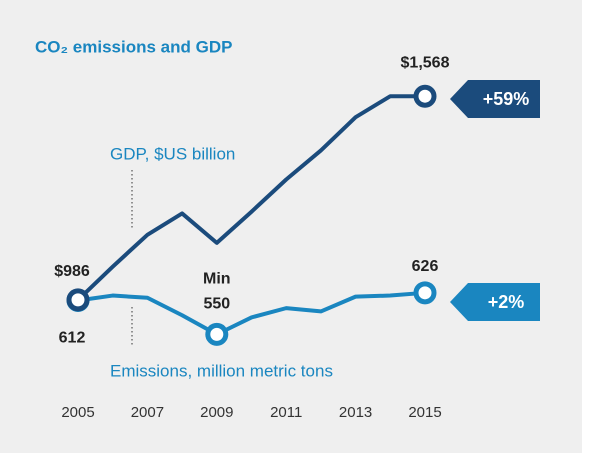  Describe the element at coordinates (286, 412) in the screenshot. I see `x-tick-label: 2011` at that location.